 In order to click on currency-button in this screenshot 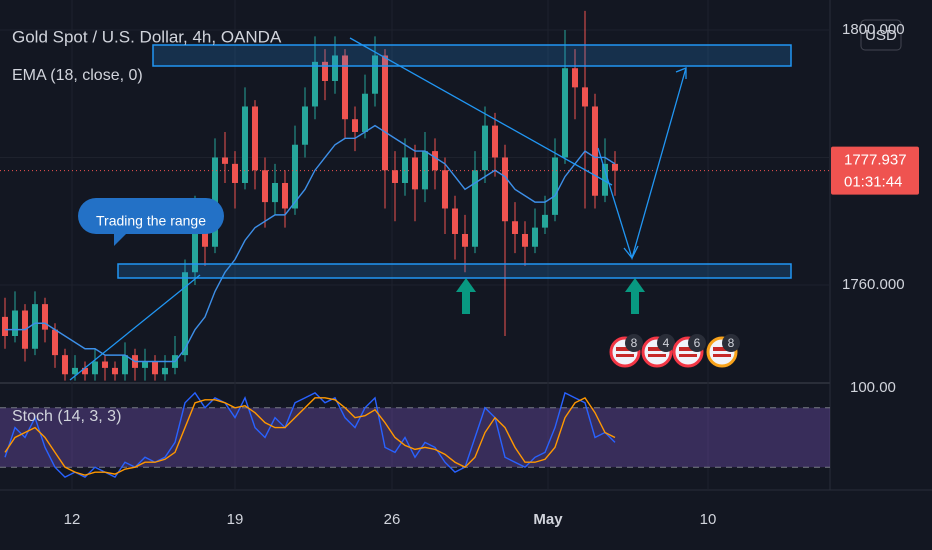, I will do `click(881, 35)`.